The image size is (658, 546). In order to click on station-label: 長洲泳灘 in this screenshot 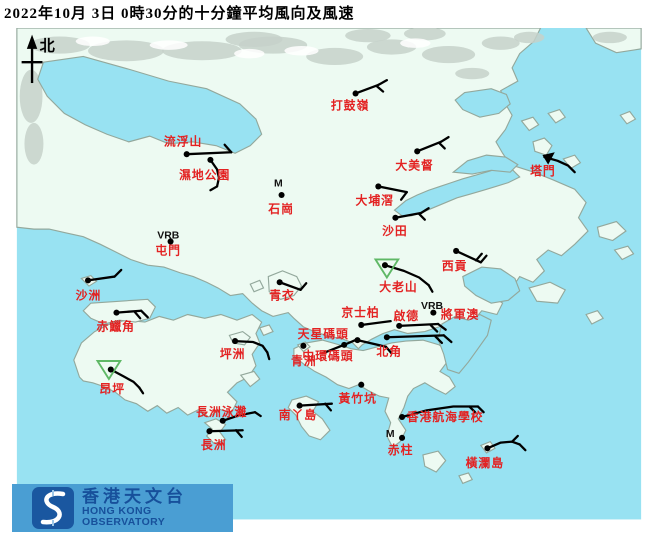, I will do `click(221, 412)`.